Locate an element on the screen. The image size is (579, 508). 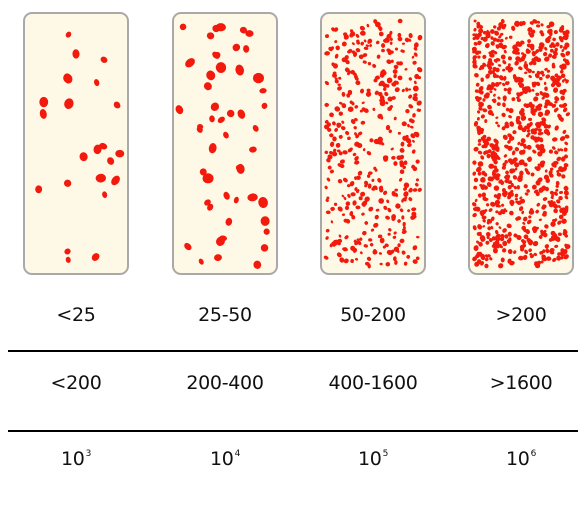
panel-1-dots is located at coordinates (80, 147).